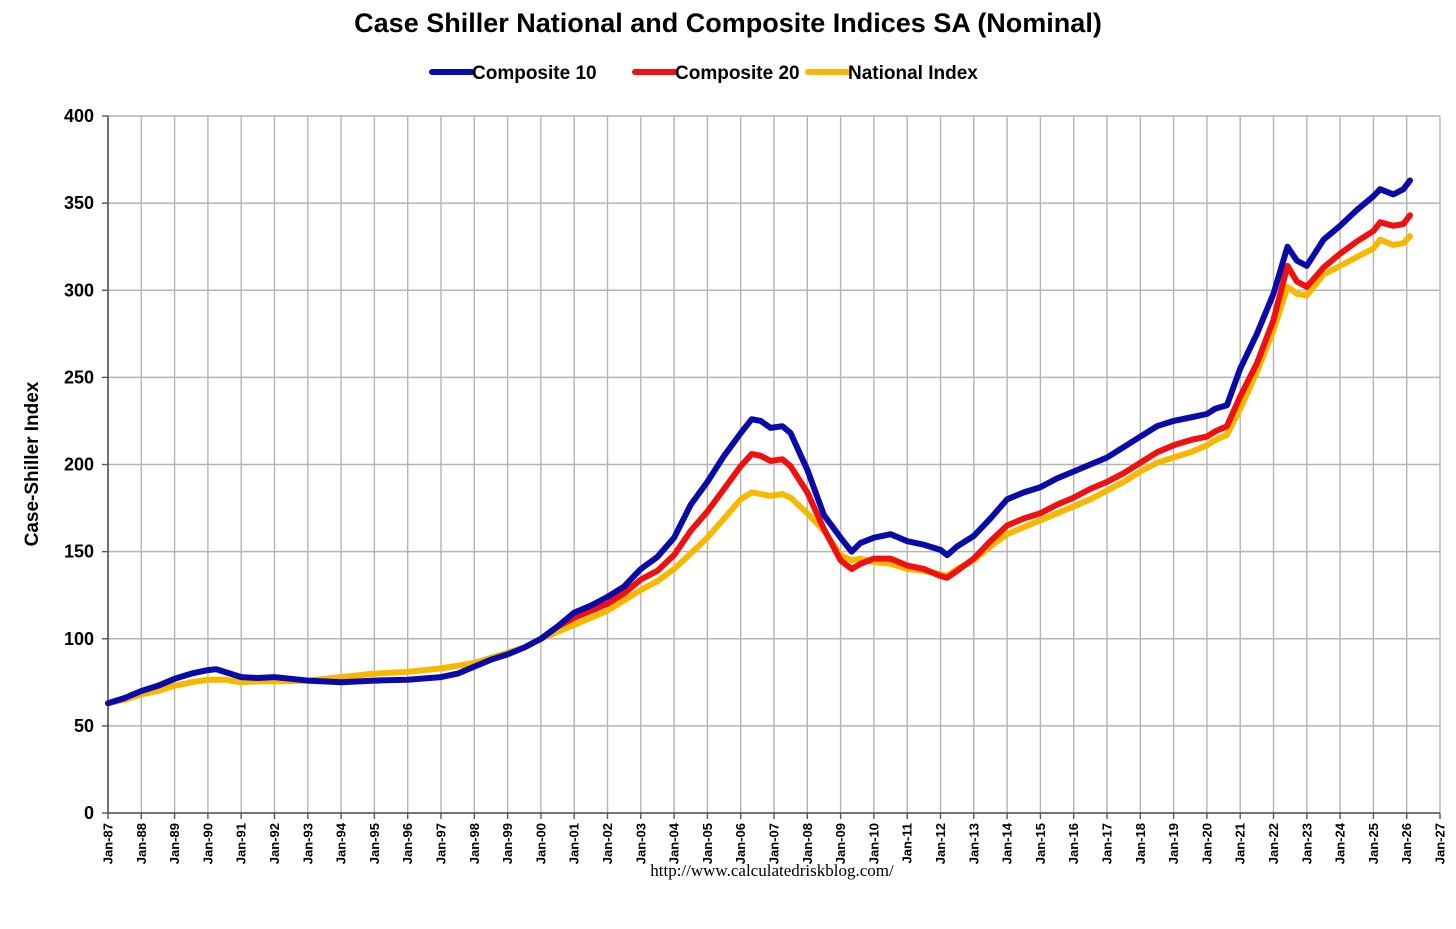 Image resolution: width=1456 pixels, height=929 pixels. Describe the element at coordinates (807, 843) in the screenshot. I see `x-tick-label: Jan-08` at that location.